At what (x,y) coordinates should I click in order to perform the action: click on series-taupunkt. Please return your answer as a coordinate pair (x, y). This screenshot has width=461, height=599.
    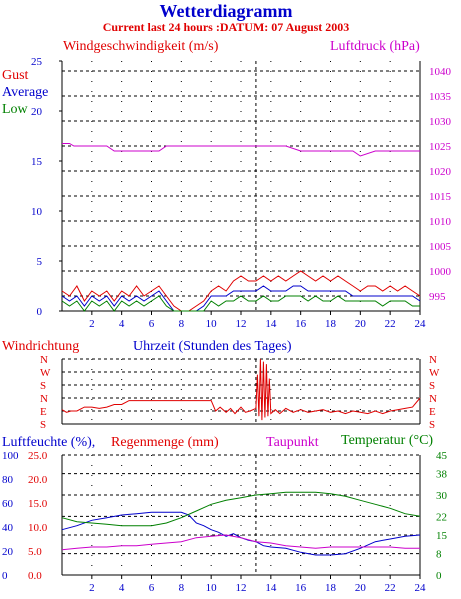
    Looking at the image, I should click on (240, 542).